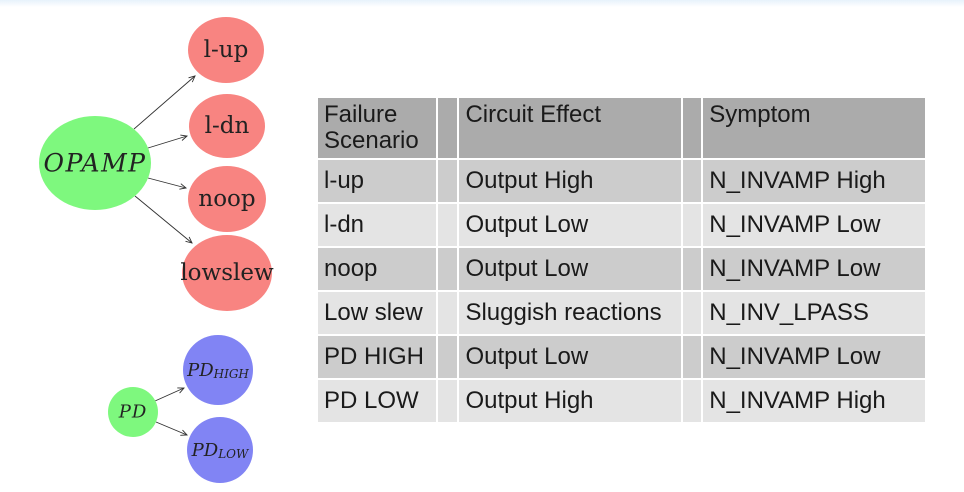  I want to click on node-noop-ellipse, so click(227, 199).